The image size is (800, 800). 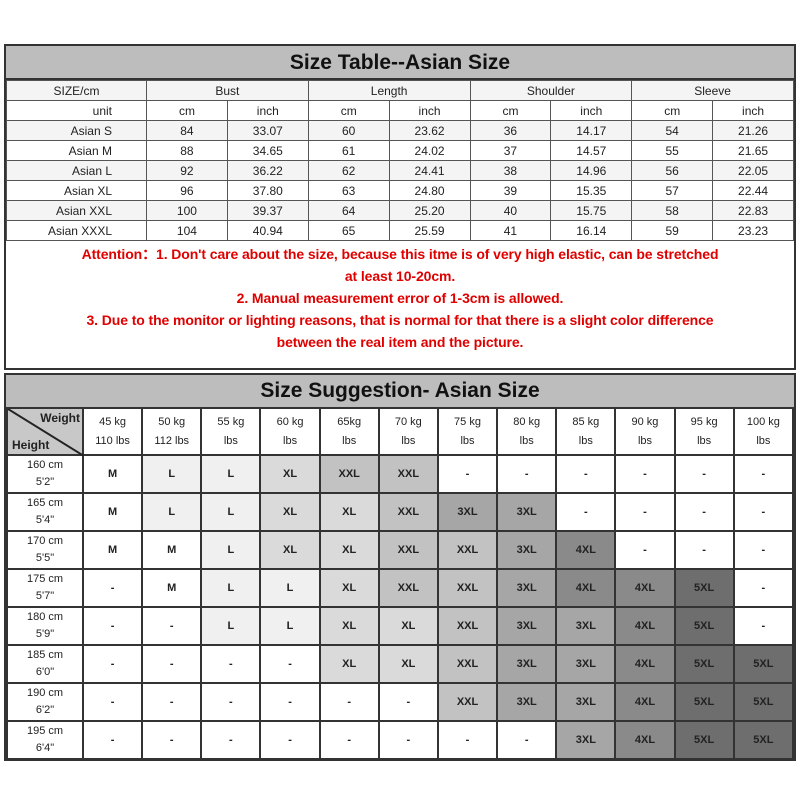 I want to click on size-label: Asian L, so click(x=76, y=170).